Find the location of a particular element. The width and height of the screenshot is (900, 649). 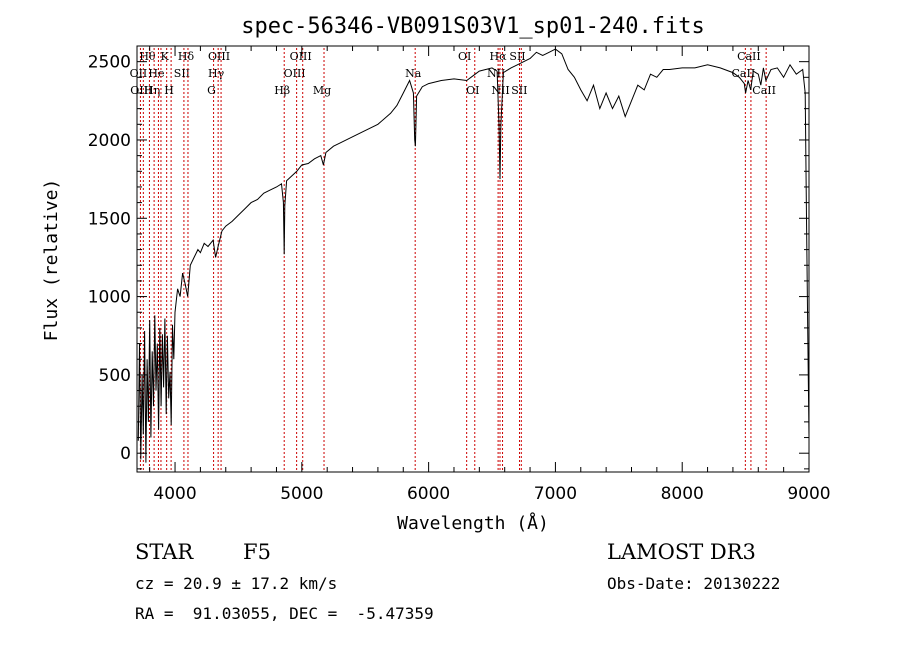

object-subclass: F5 is located at coordinates (257, 552).